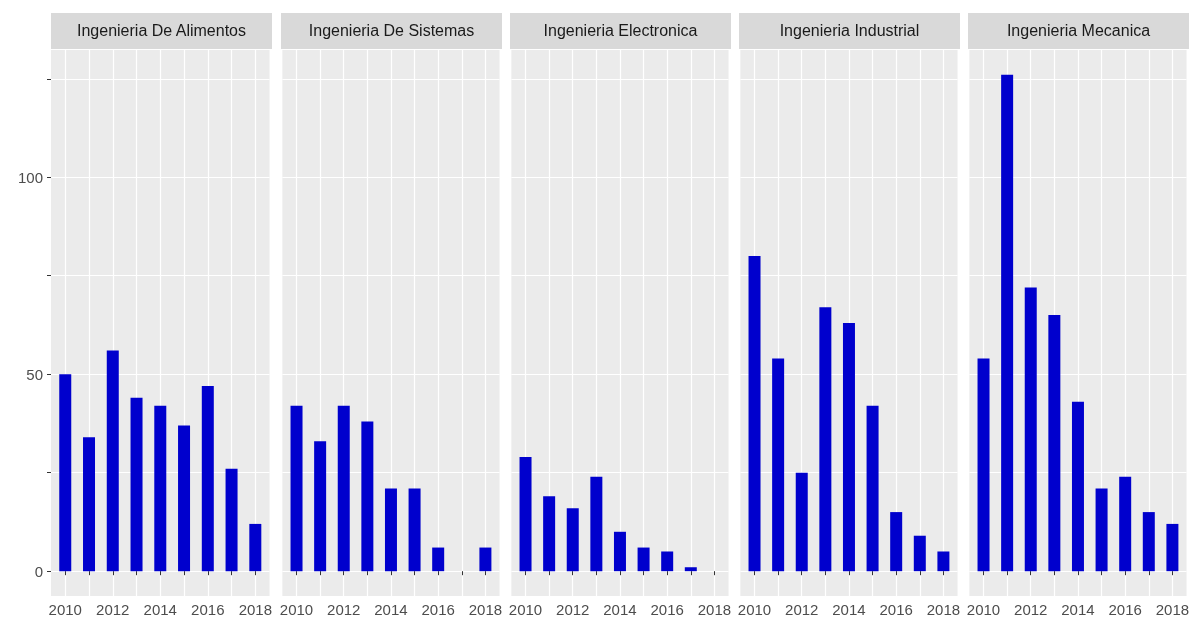  What do you see at coordinates (161, 31) in the screenshot?
I see `chart-title: Ingenieria De Alimentos` at bounding box center [161, 31].